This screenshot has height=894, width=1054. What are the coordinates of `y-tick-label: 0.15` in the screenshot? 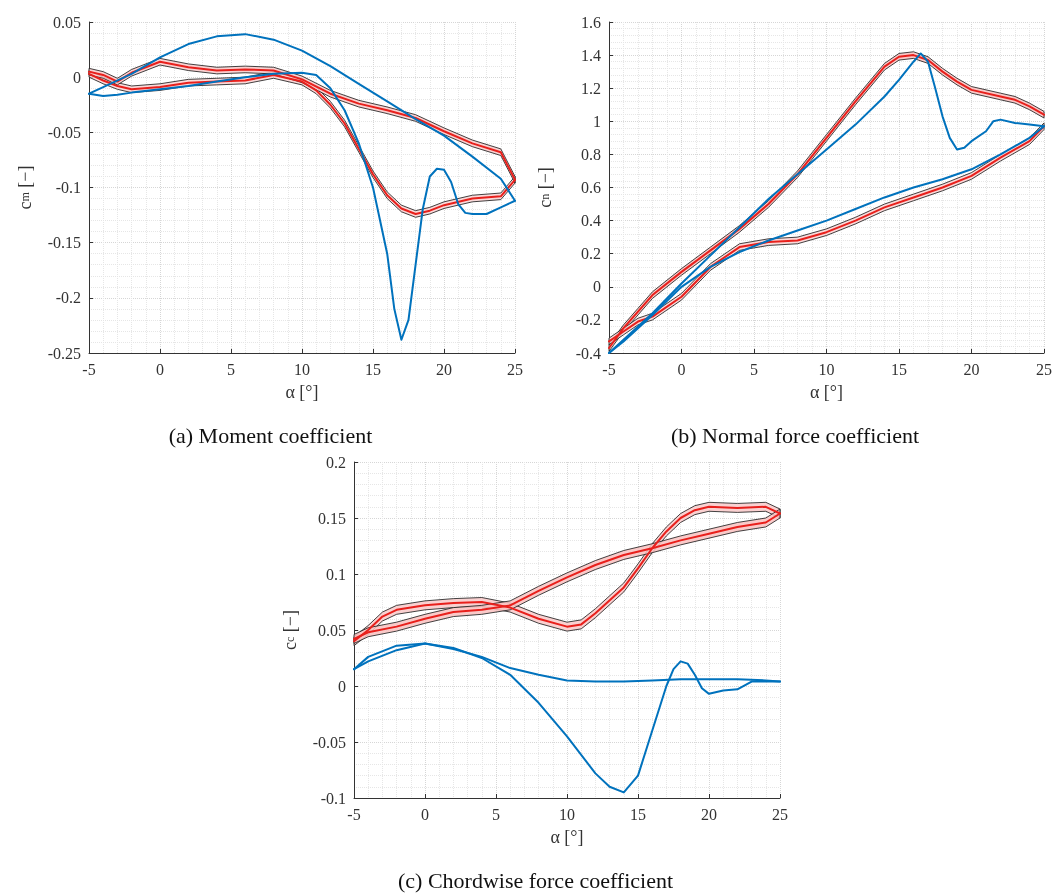 It's located at (332, 518).